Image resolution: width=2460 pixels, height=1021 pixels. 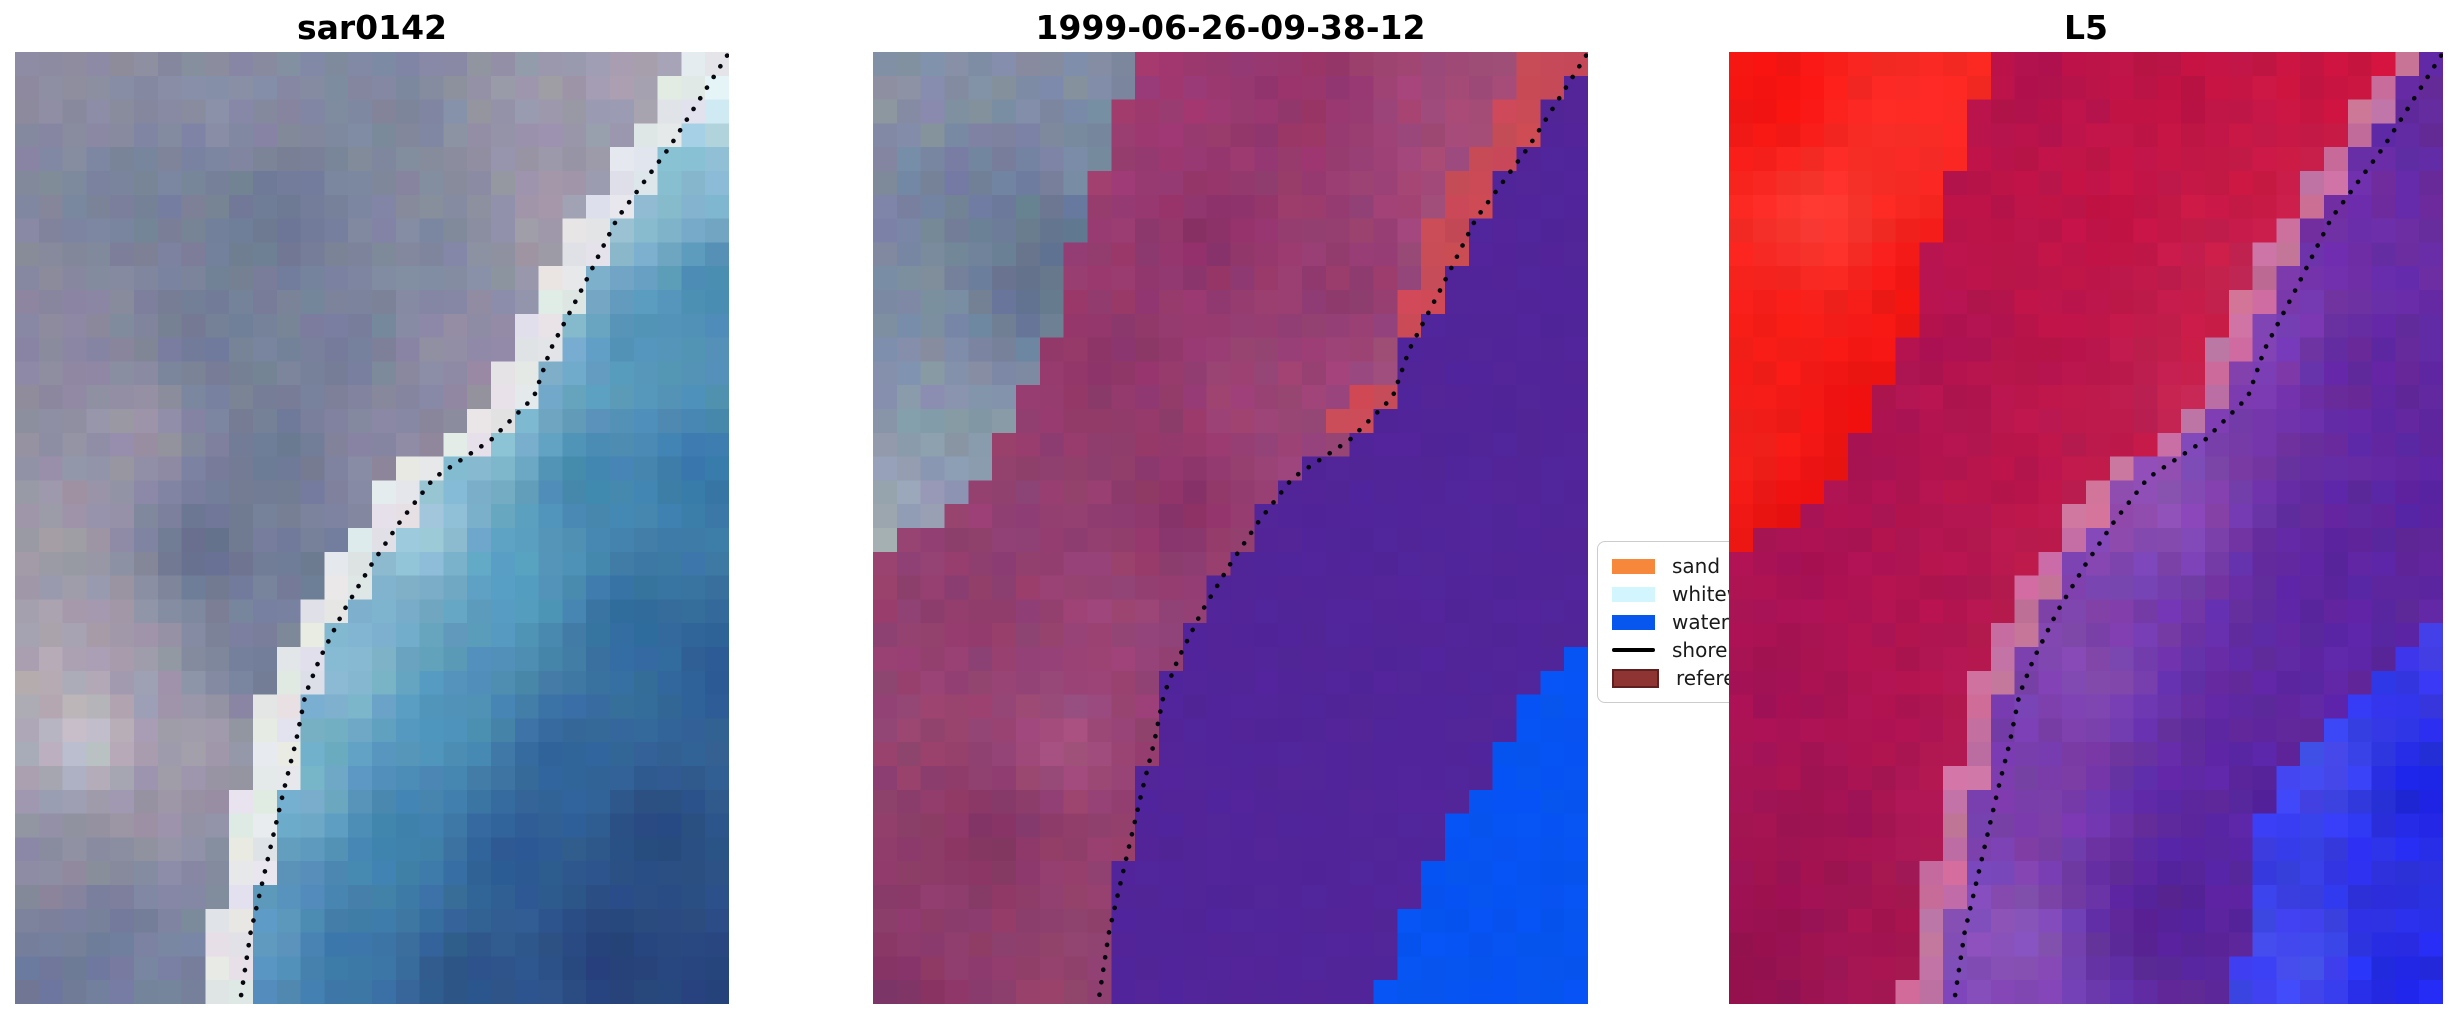 What do you see at coordinates (1700, 622) in the screenshot?
I see `legend-label-water: water` at bounding box center [1700, 622].